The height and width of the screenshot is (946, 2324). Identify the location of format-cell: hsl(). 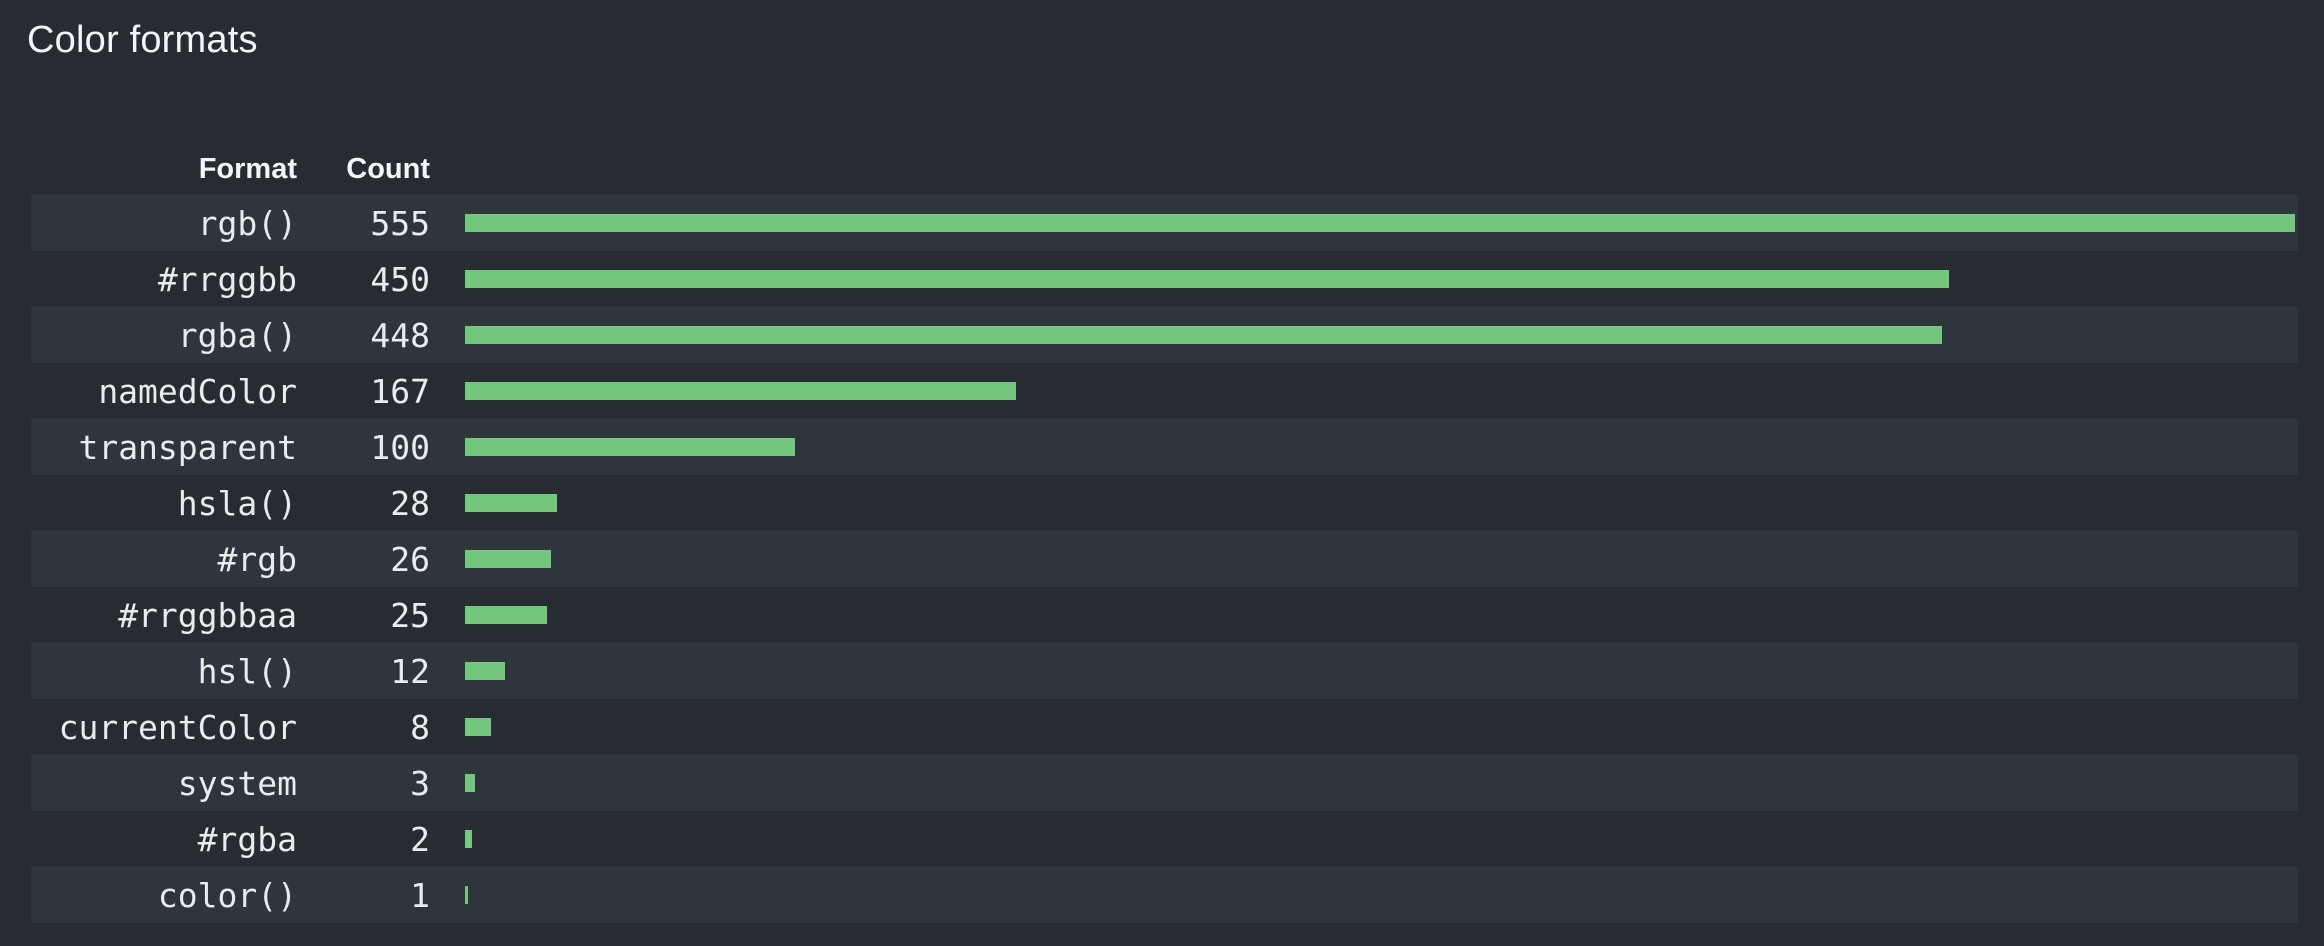
(247, 671).